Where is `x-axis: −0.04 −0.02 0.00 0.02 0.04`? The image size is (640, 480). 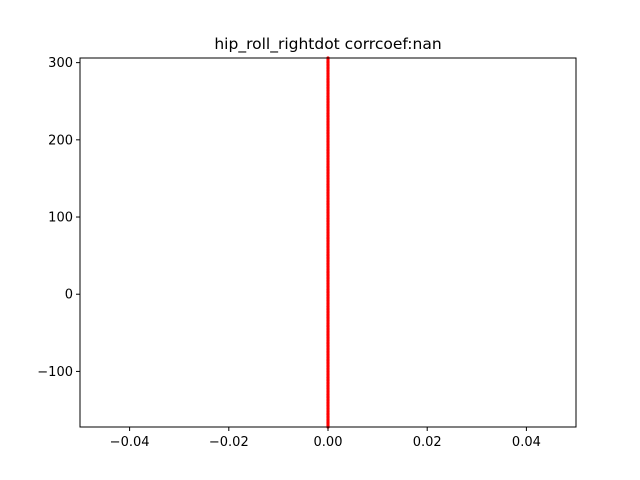
x-axis: −0.04 −0.02 0.00 0.02 0.04 is located at coordinates (325, 438).